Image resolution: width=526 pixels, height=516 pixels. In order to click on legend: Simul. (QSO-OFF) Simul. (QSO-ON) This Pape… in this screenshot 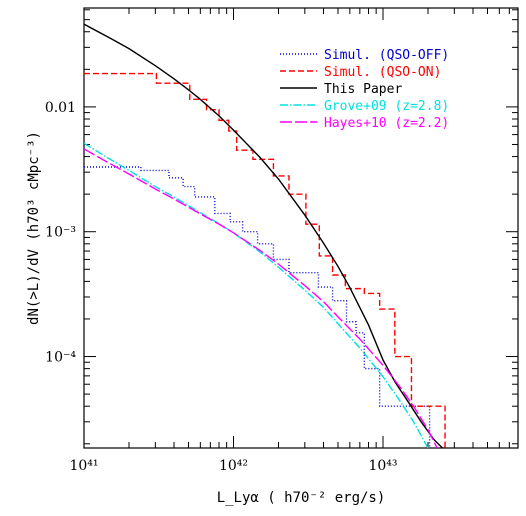, I will do `click(364, 89)`.